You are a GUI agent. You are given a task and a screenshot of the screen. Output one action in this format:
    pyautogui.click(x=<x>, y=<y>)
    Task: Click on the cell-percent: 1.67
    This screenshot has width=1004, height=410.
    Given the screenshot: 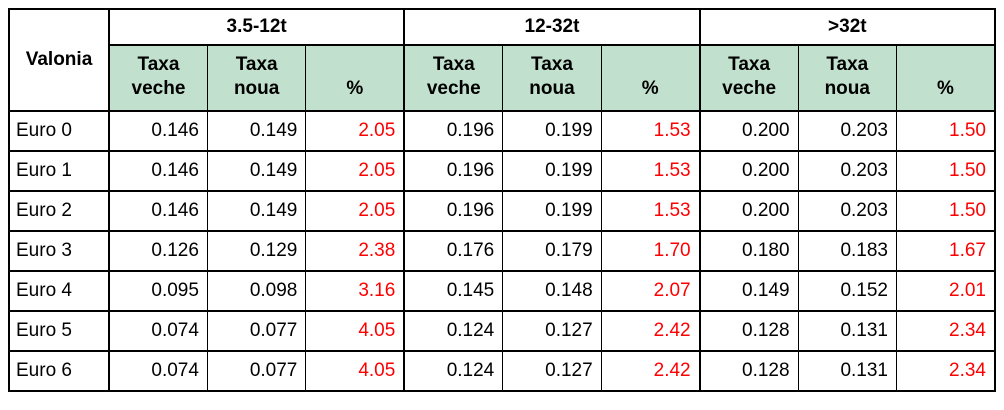 What is the action you would take?
    pyautogui.click(x=946, y=251)
    